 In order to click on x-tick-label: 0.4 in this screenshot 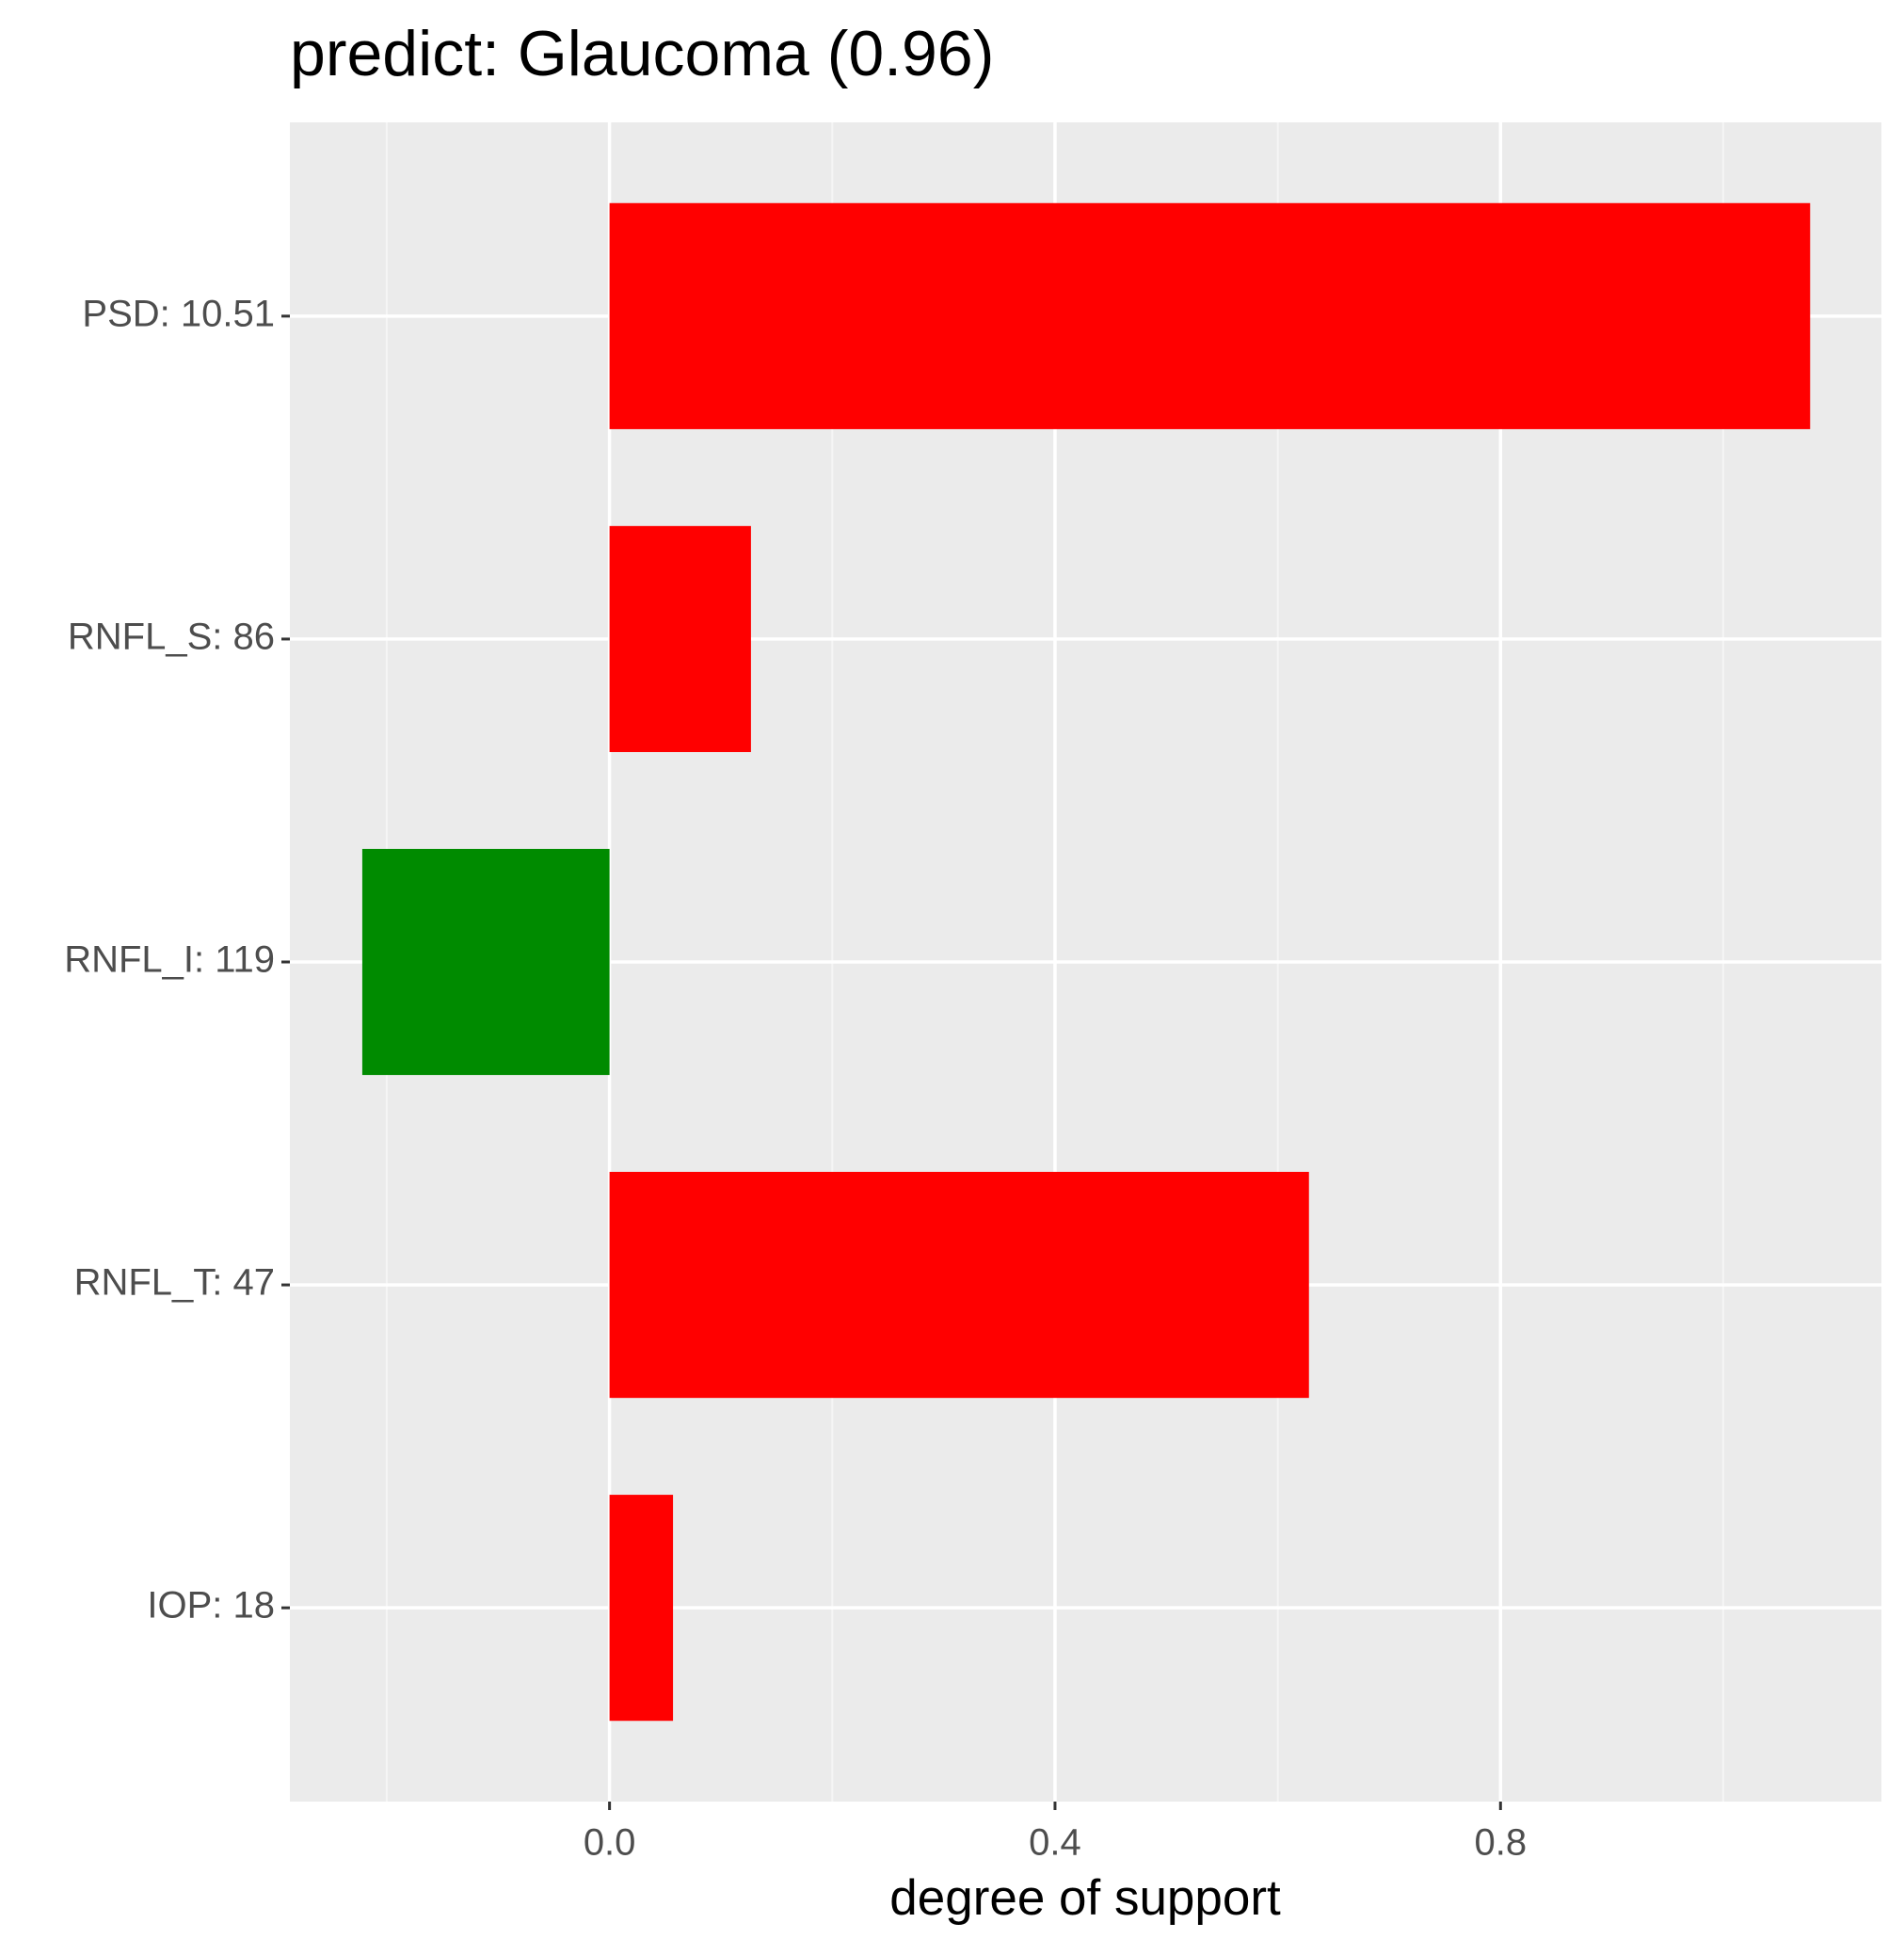, I will do `click(1055, 1843)`.